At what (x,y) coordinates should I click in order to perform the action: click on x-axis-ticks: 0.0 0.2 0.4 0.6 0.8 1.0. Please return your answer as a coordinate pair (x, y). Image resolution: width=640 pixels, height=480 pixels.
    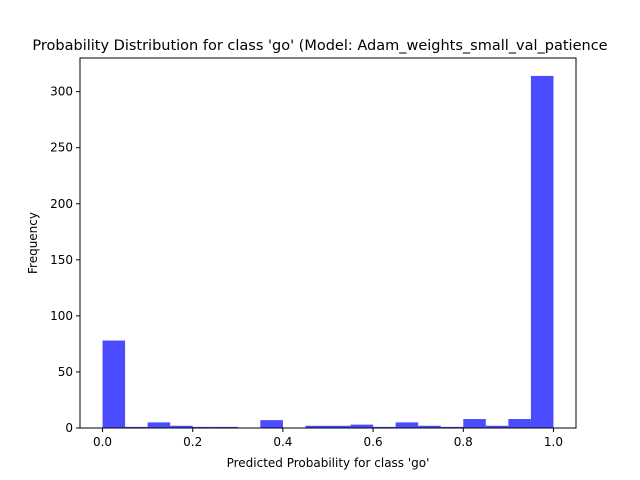
    Looking at the image, I should click on (328, 438).